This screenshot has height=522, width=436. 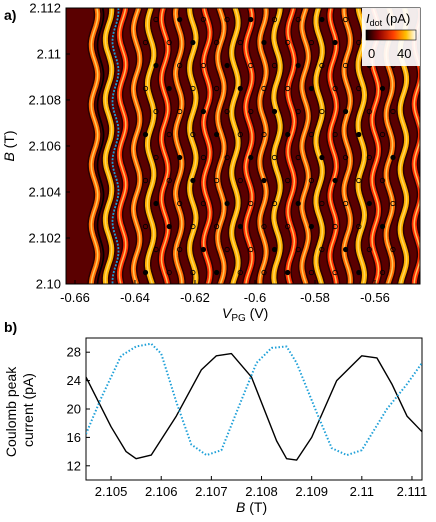 What do you see at coordinates (371, 53) in the screenshot?
I see `colorbar-min-label: 0` at bounding box center [371, 53].